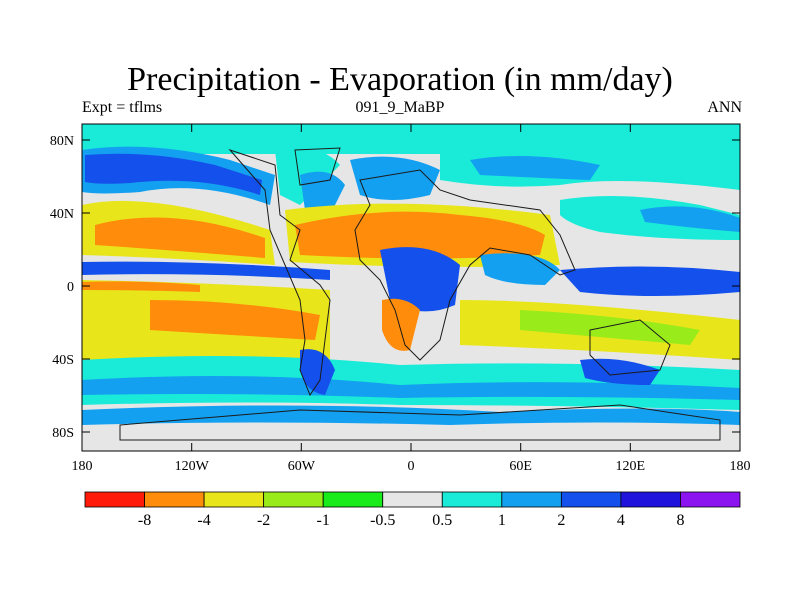  Describe the element at coordinates (323, 520) in the screenshot. I see `colorbar-label: -1` at that location.